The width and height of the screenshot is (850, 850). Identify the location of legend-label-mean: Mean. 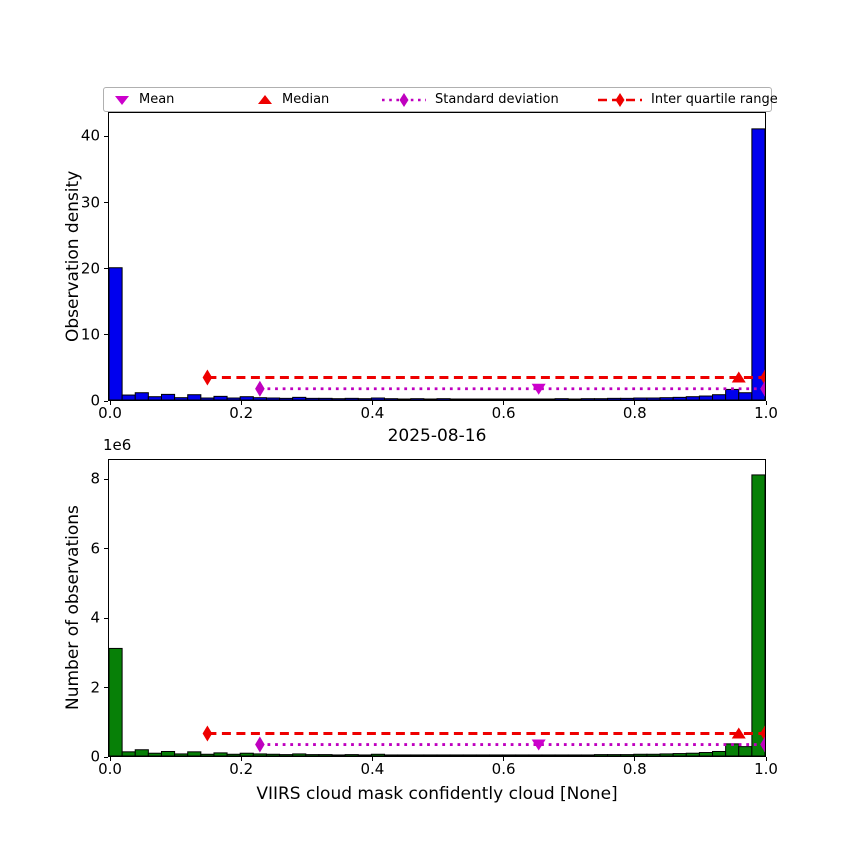
(157, 99).